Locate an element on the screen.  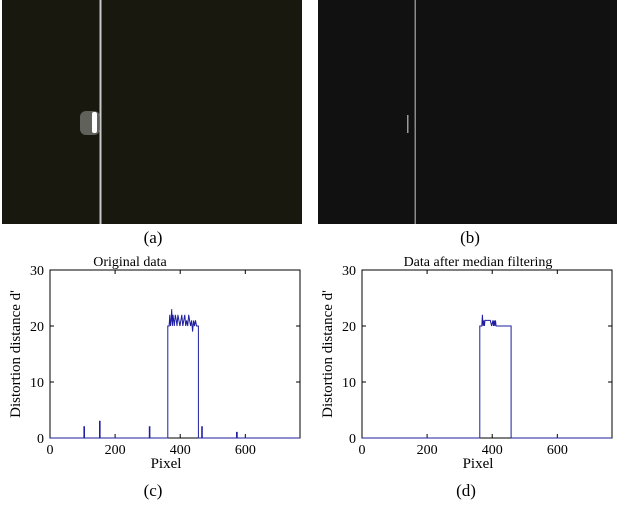
photo-b-laser-line is located at coordinates (415, 112).